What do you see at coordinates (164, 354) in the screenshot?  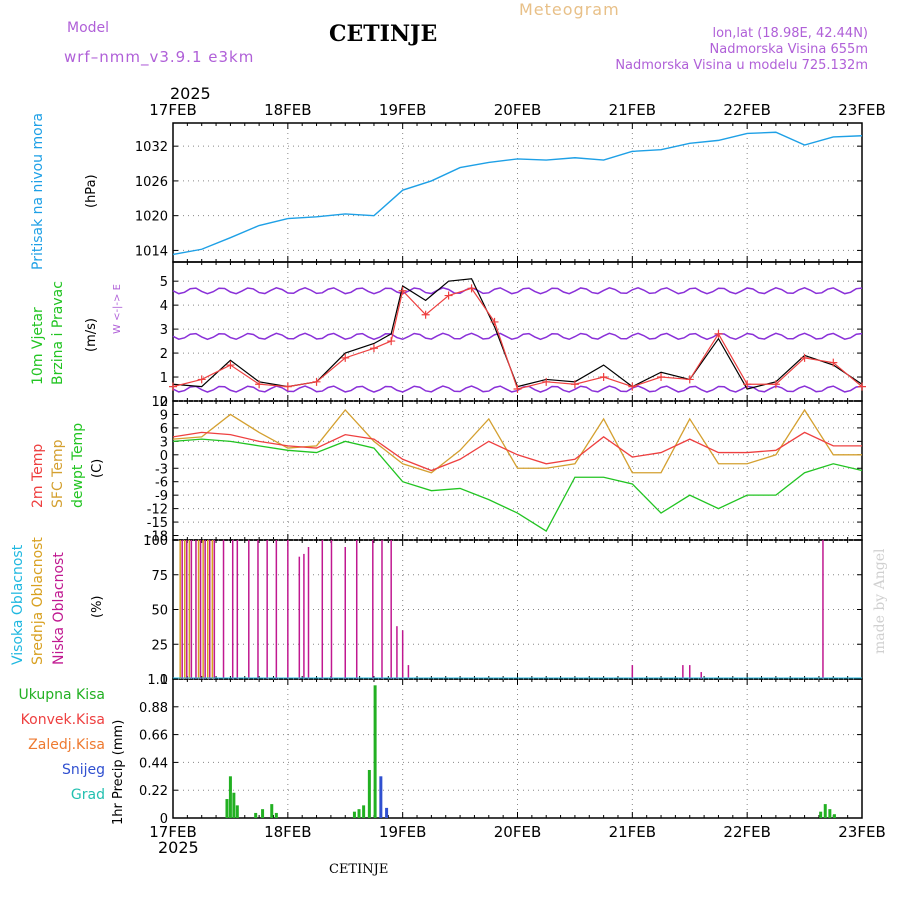 I see `y-tick-label: 2` at bounding box center [164, 354].